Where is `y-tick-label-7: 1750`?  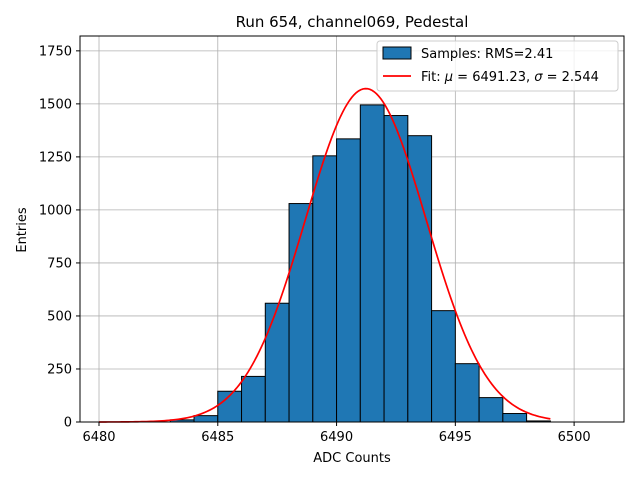 y-tick-label-7: 1750 is located at coordinates (55, 51).